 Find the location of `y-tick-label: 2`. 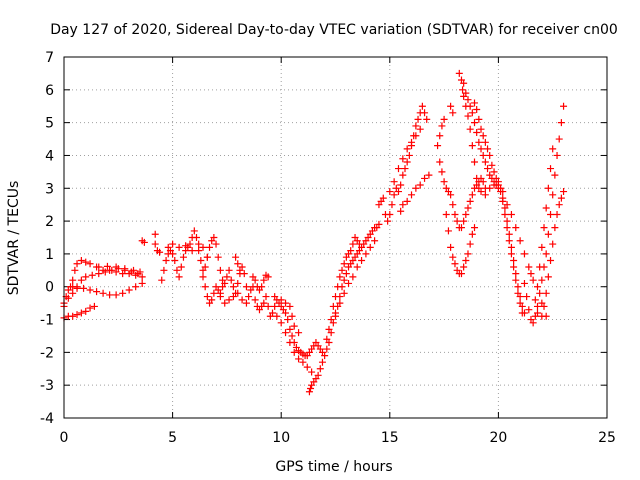

y-tick-label: 2 is located at coordinates (49, 222).